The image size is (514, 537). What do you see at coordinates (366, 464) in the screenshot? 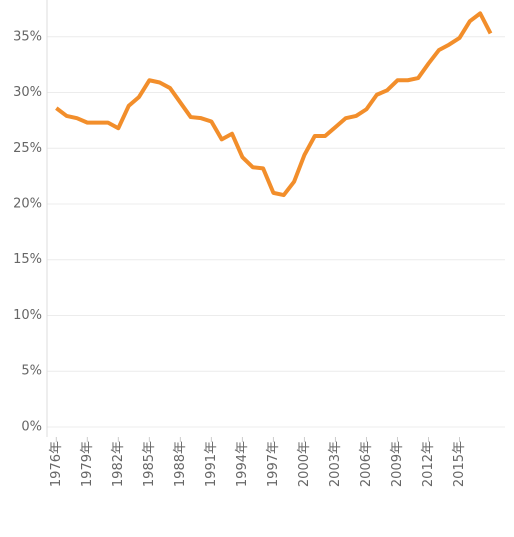
I see `x-tick-label: 2006年` at bounding box center [366, 464].